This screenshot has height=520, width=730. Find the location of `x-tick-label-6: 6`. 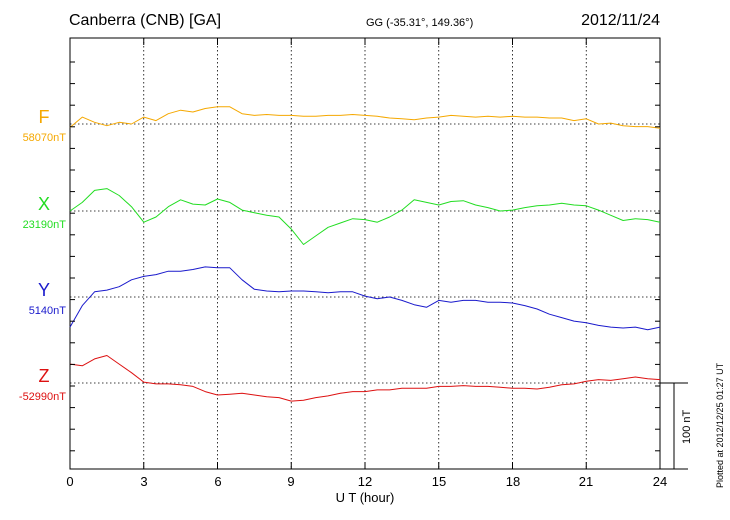

x-tick-label-6: 6 is located at coordinates (218, 481).